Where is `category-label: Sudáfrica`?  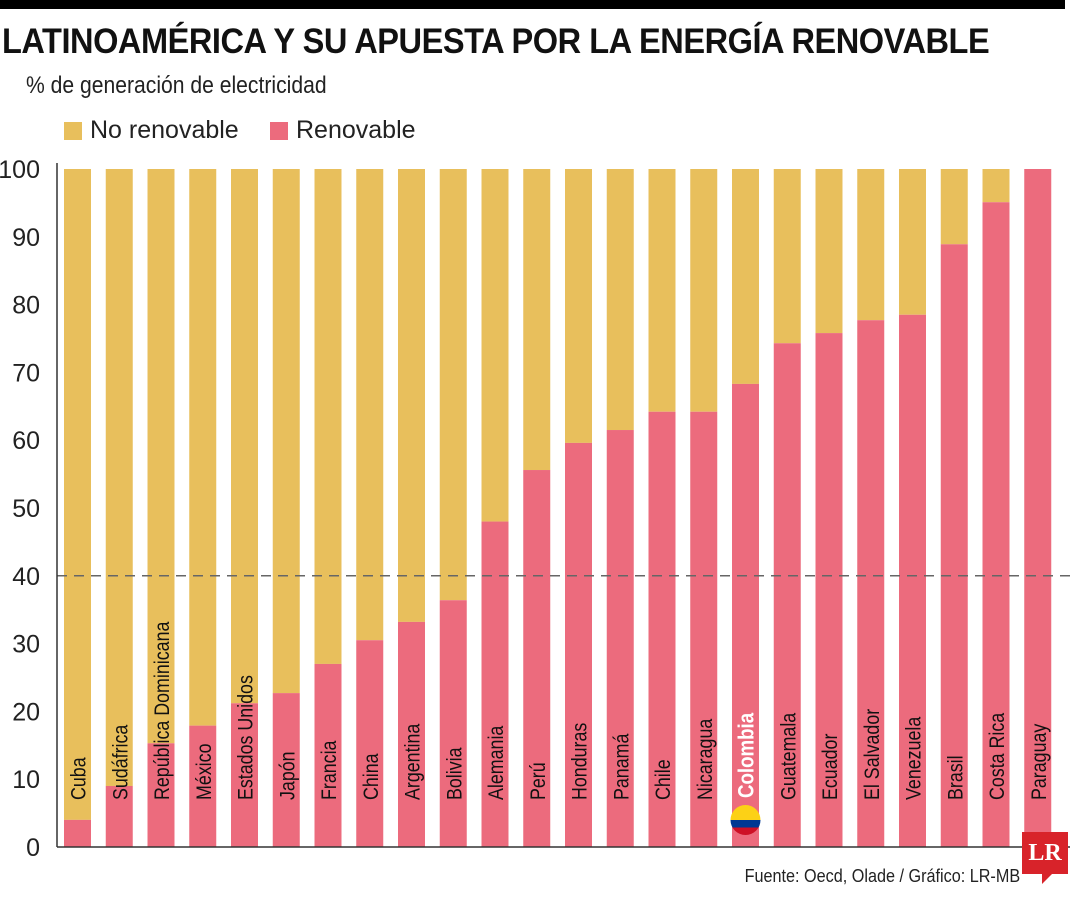
category-label: Sudáfrica is located at coordinates (121, 762).